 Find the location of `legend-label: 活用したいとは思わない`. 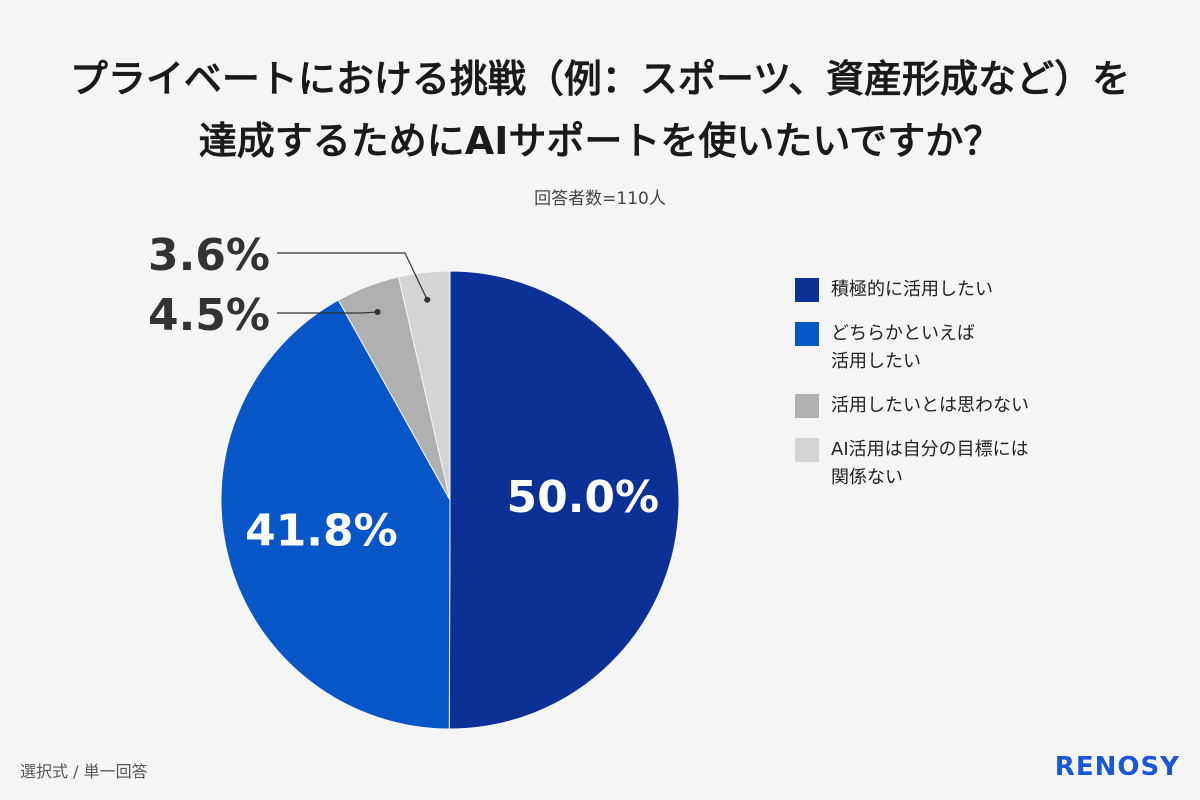

legend-label: 活用したいとは思わない is located at coordinates (930, 405).